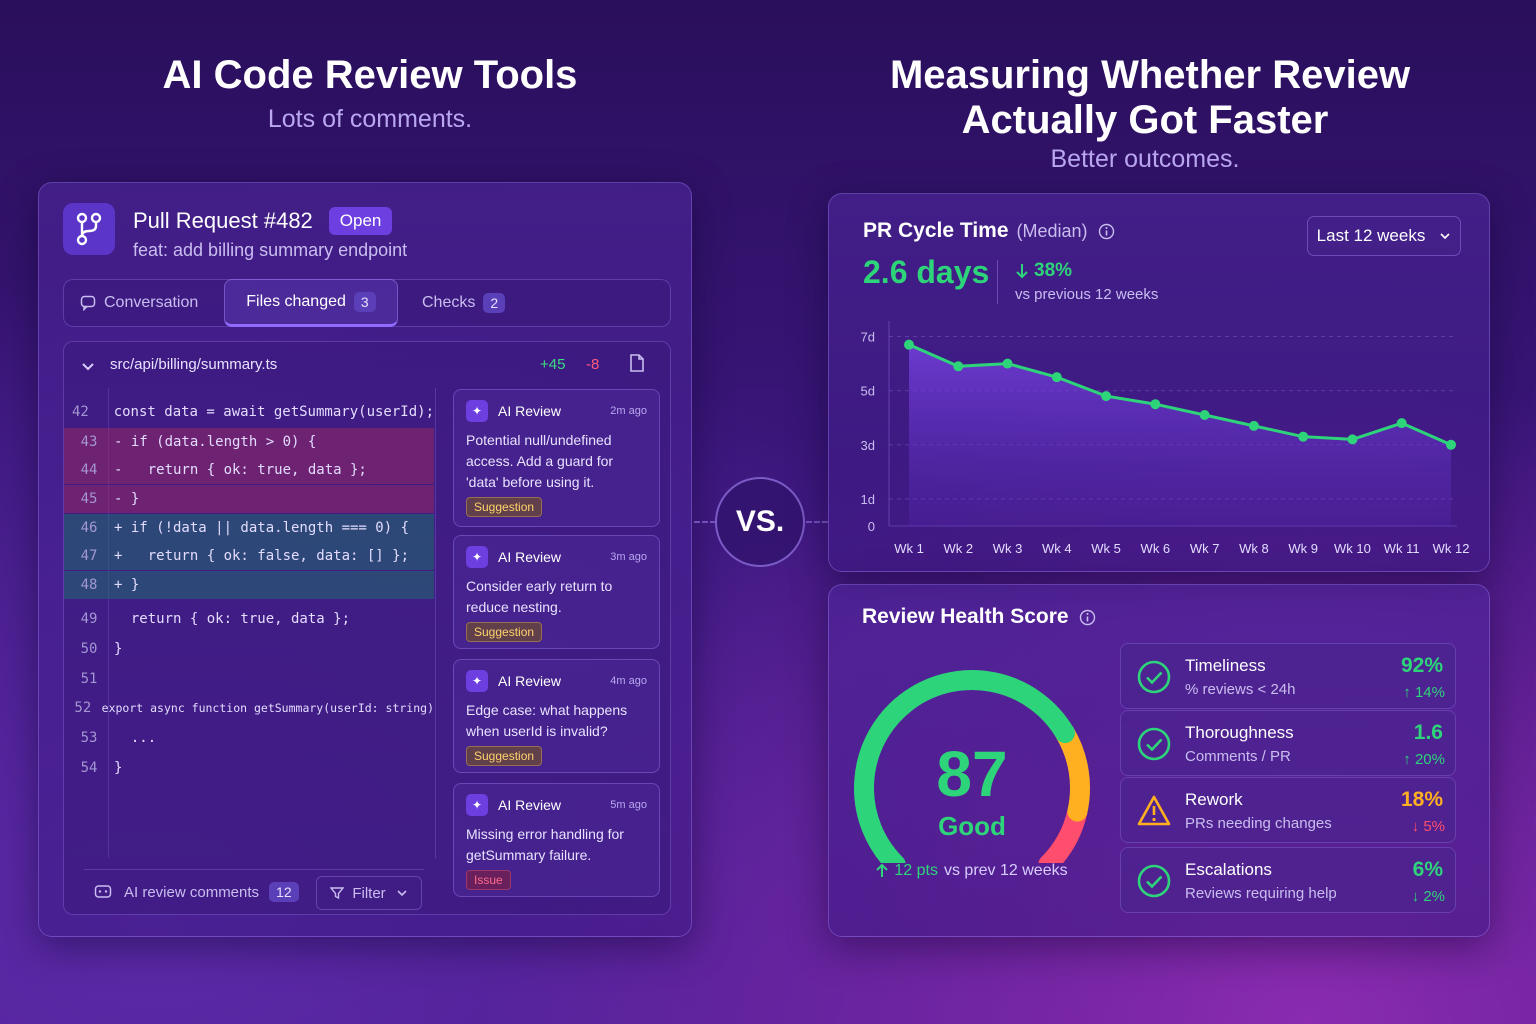 The width and height of the screenshot is (1536, 1024). What do you see at coordinates (151, 302) in the screenshot?
I see `tab-label: Conversation` at bounding box center [151, 302].